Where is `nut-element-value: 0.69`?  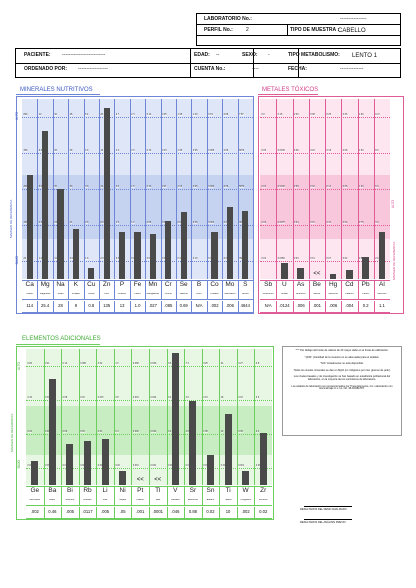 nut-element-value: 0.69 is located at coordinates (183, 306).